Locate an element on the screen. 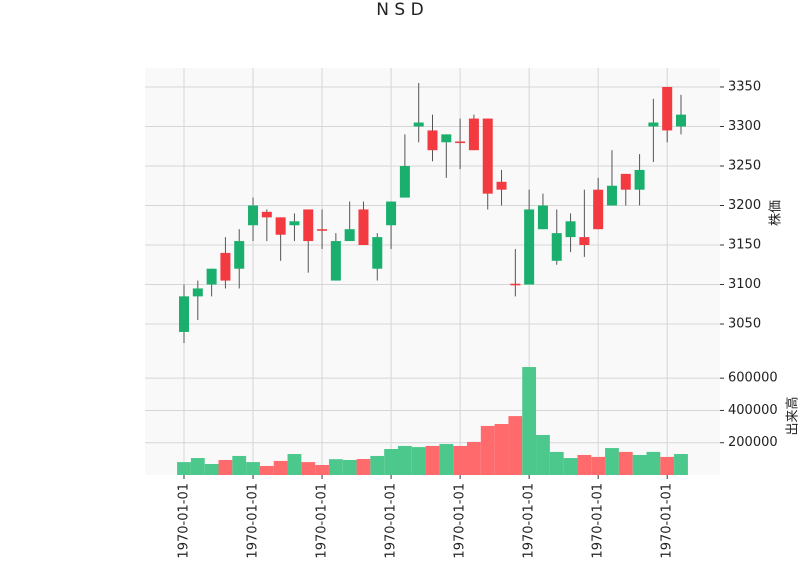  volume-tick-label: 200000 is located at coordinates (753, 442).